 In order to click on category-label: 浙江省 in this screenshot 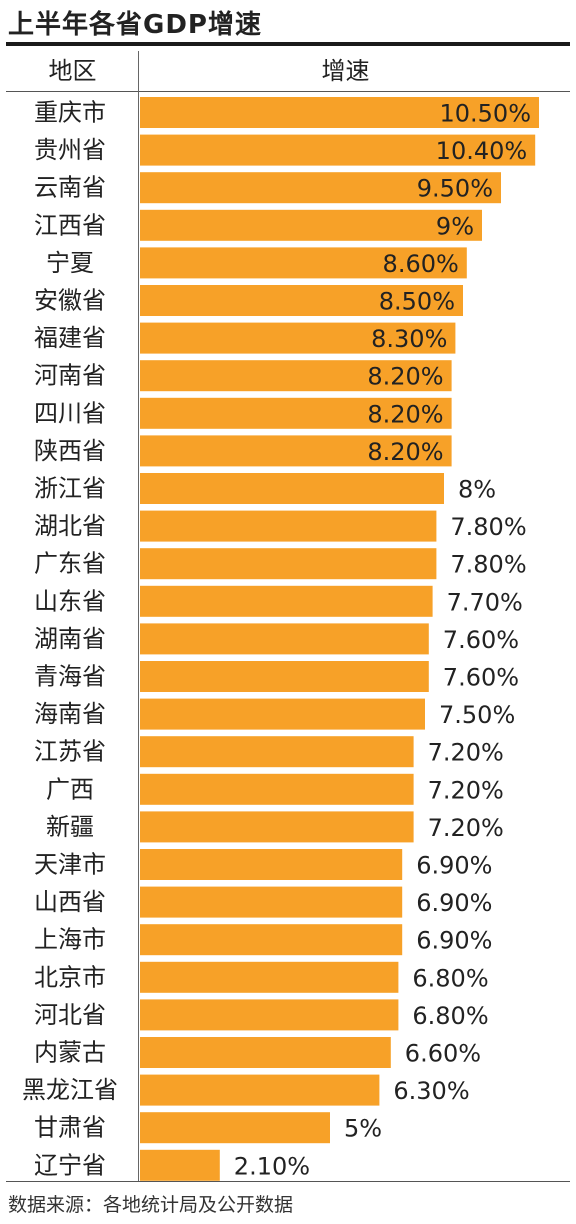, I will do `click(70, 489)`.